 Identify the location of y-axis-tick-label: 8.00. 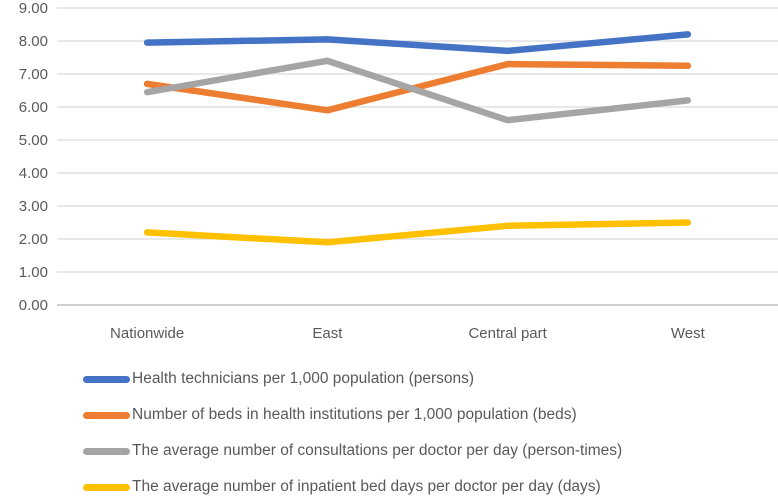
(33, 41).